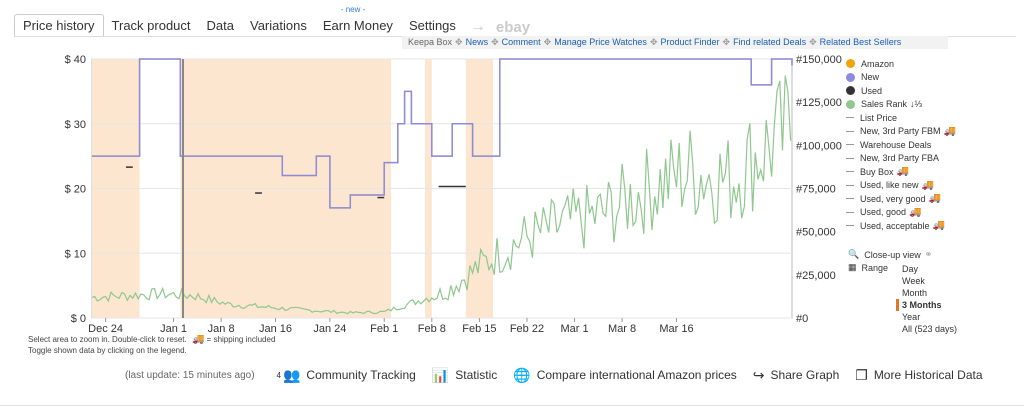 The height and width of the screenshot is (415, 1024). I want to click on chart-controls: 🔍 Close-up view ⚭ ▦ Range, so click(890, 261).